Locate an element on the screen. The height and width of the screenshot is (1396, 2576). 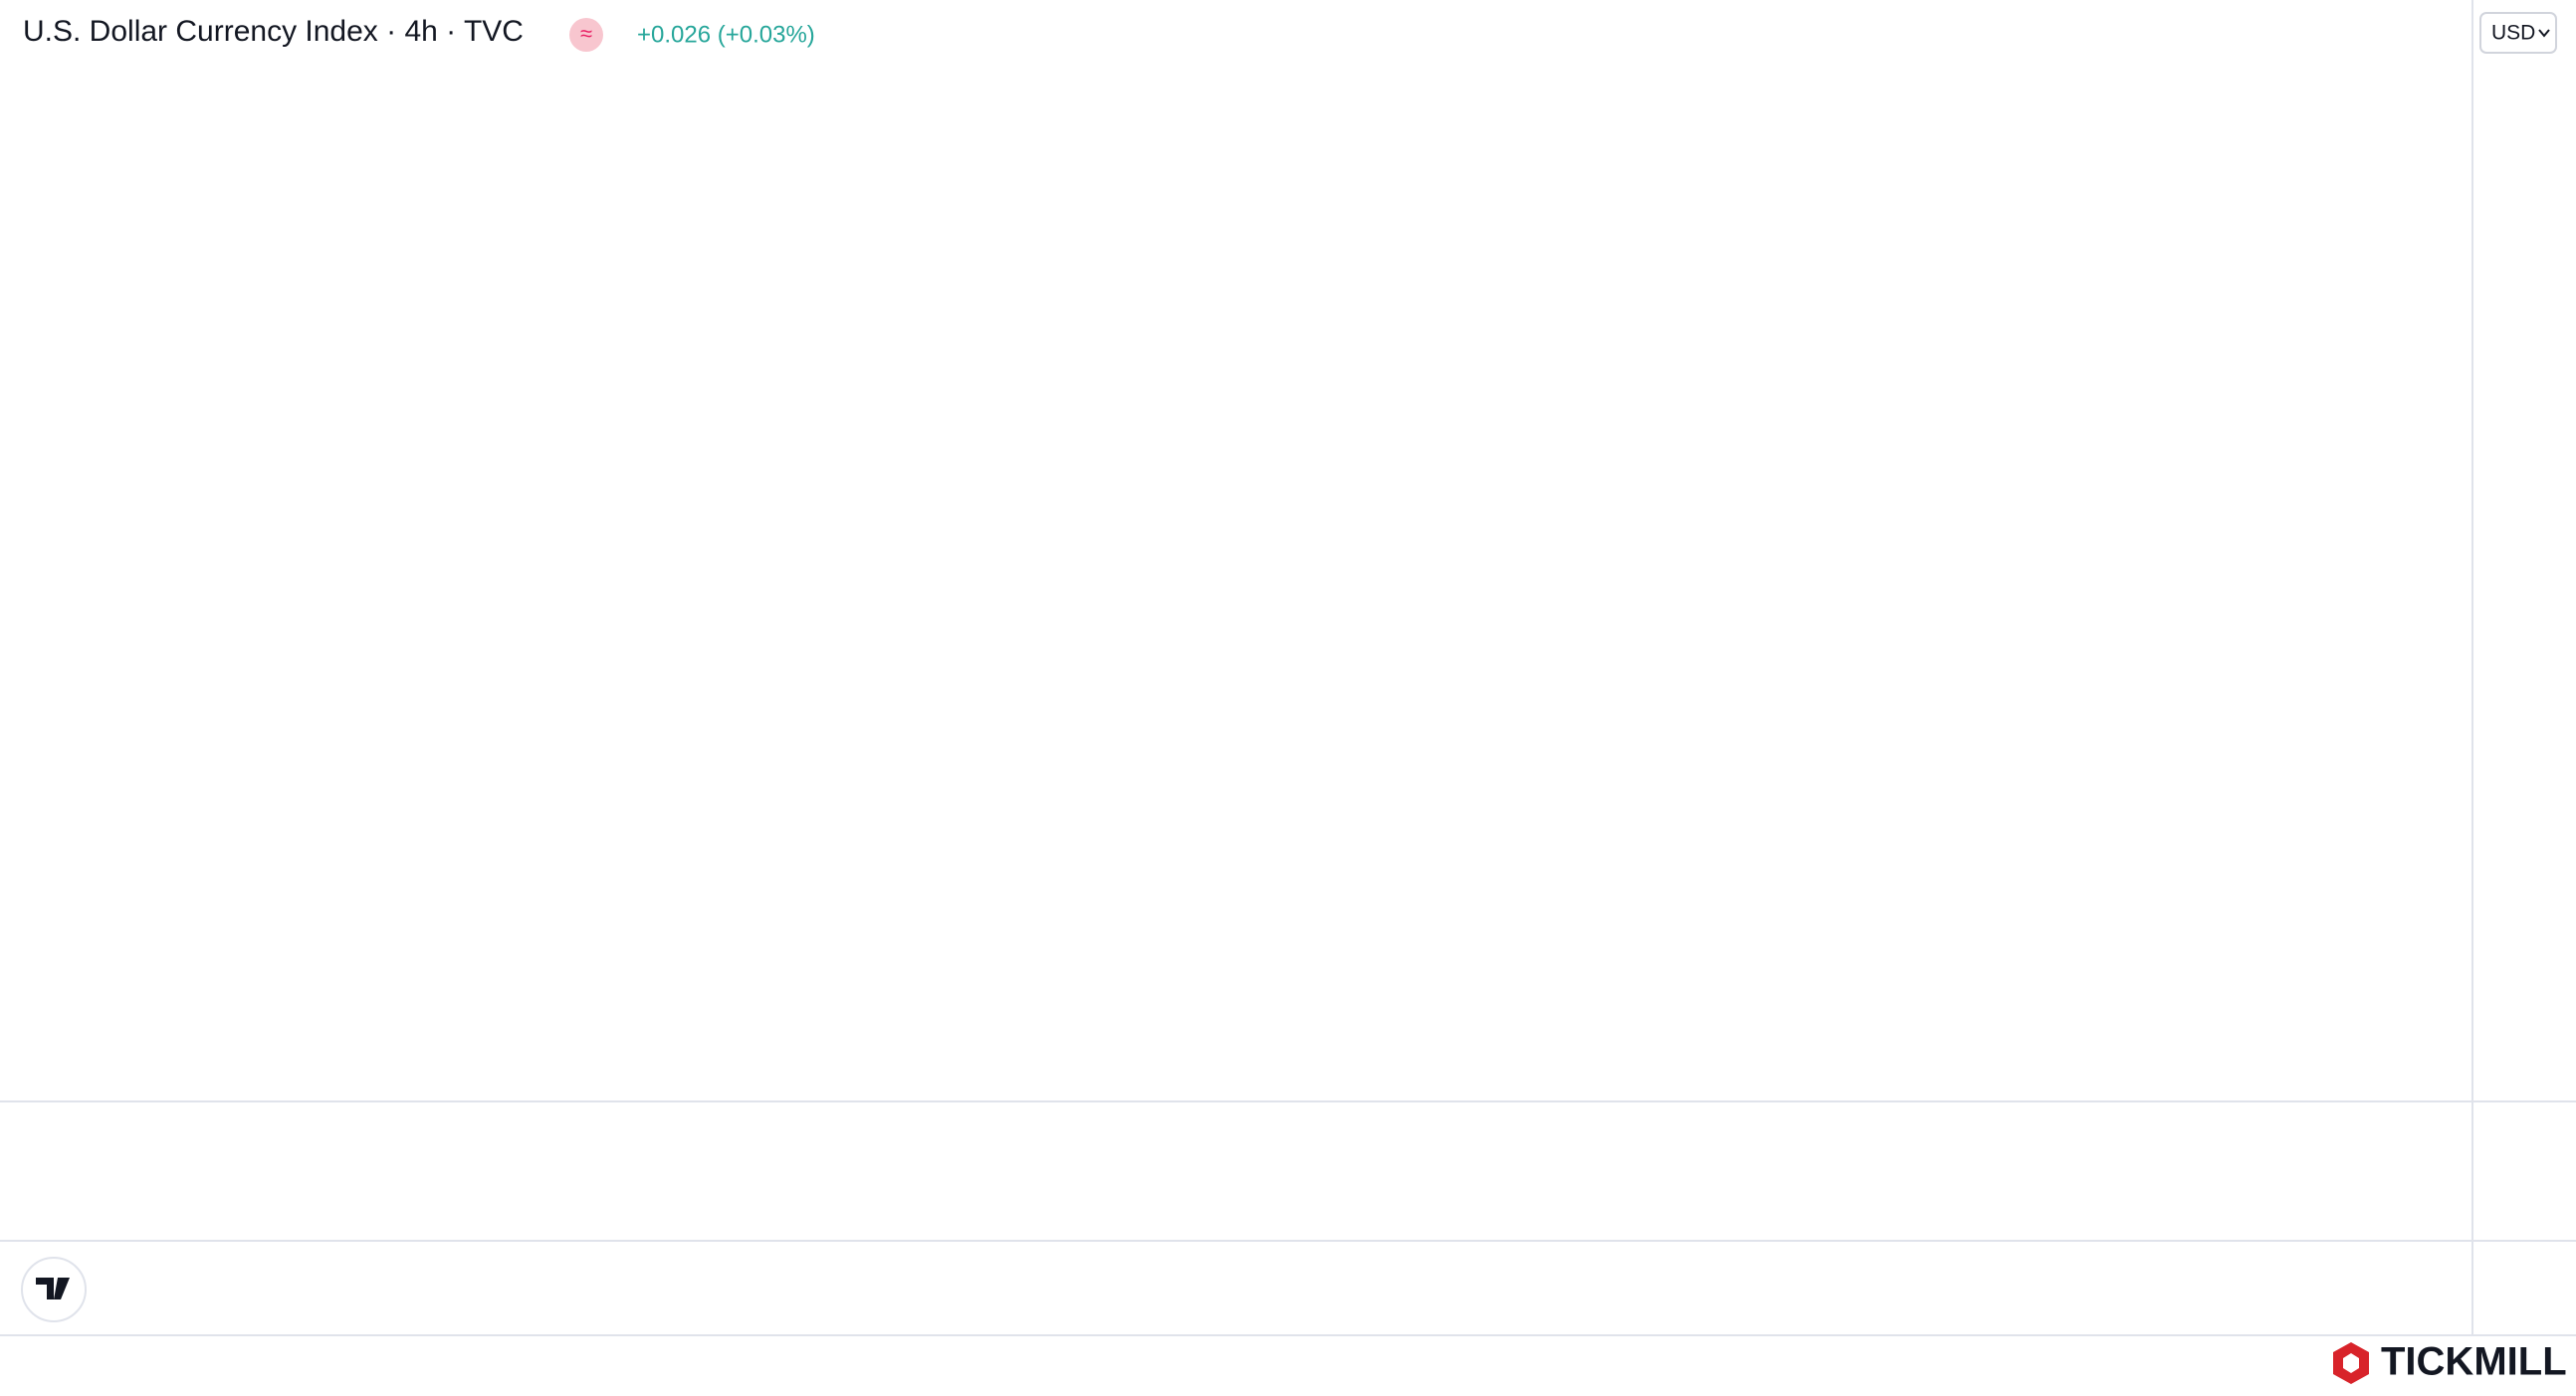
chart-title: U.S. Dollar Currency Index · 4h · TVC is located at coordinates (273, 31).